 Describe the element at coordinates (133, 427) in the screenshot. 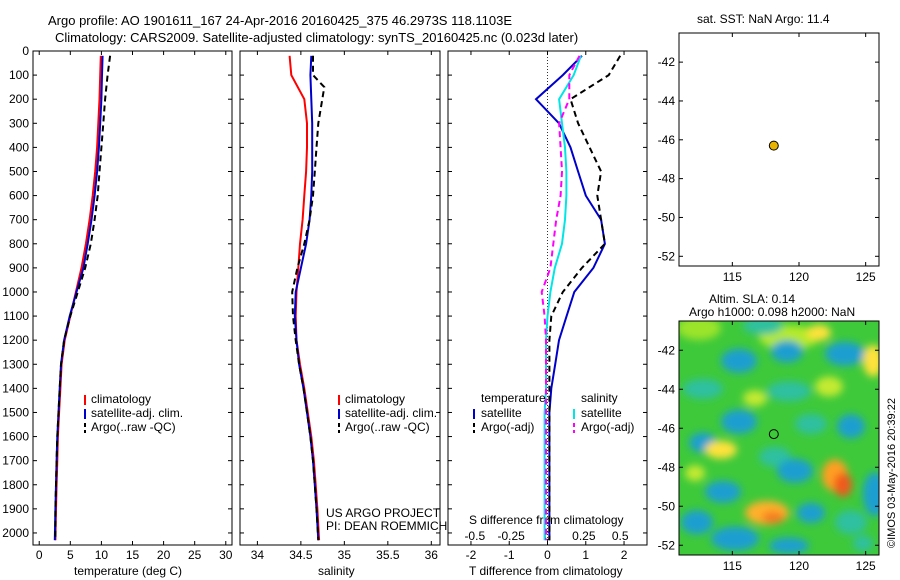

I see `temp-legend-label: Argo(..raw -QC)` at that location.